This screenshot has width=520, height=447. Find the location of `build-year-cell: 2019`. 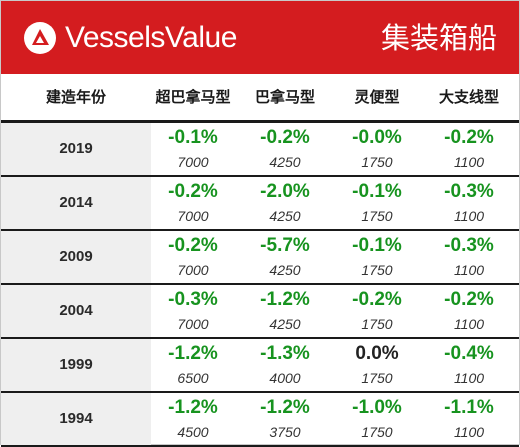

build-year-cell: 2019 is located at coordinates (76, 149).